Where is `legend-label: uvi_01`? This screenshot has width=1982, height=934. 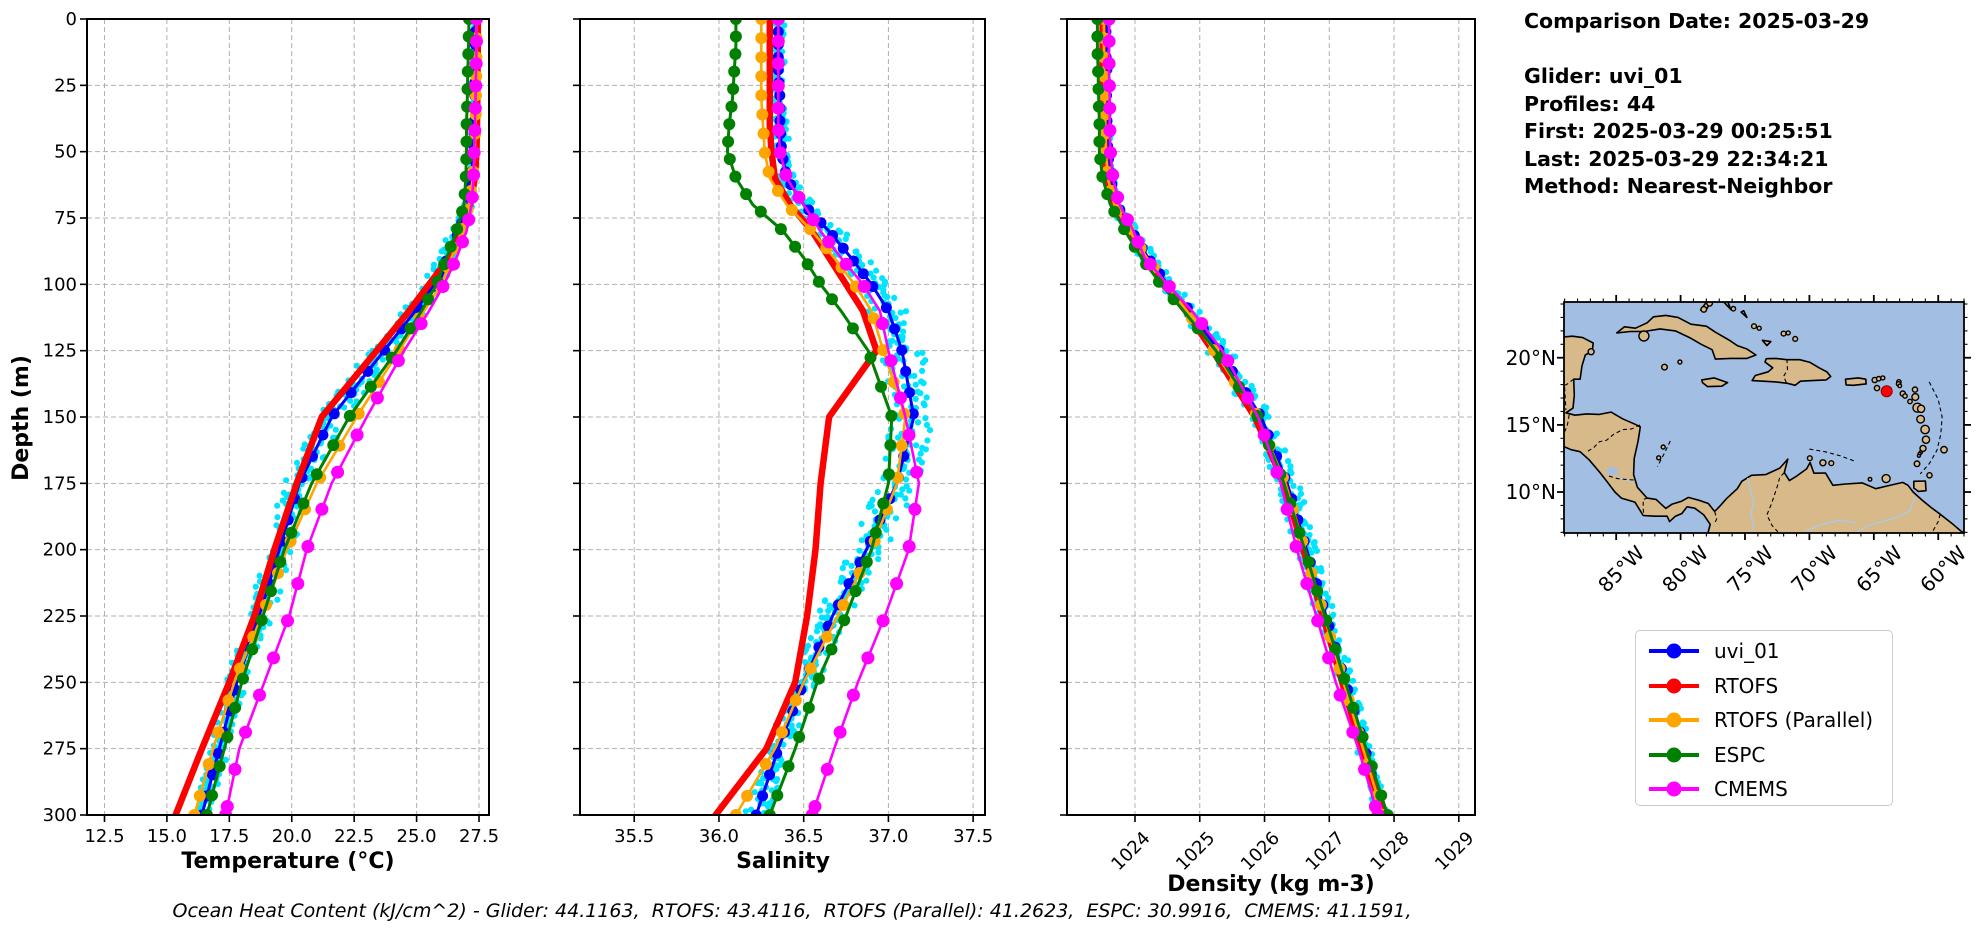
legend-label: uvi_01 is located at coordinates (1747, 651).